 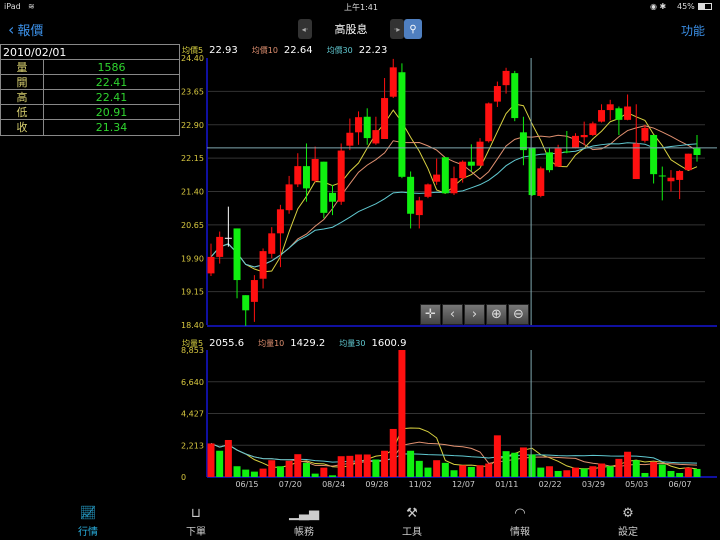 I want to click on price-tick-label: 21.40, so click(x=192, y=192).